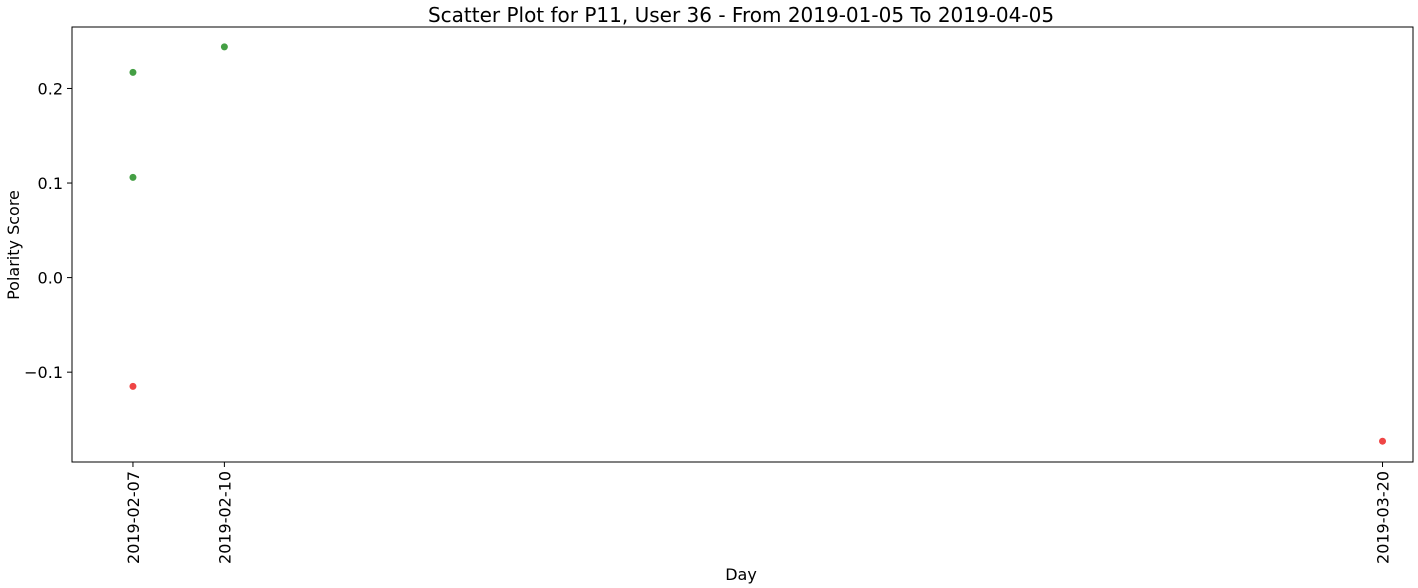 This screenshot has width=1418, height=588. I want to click on y-tick-label: −0.1, so click(43, 372).